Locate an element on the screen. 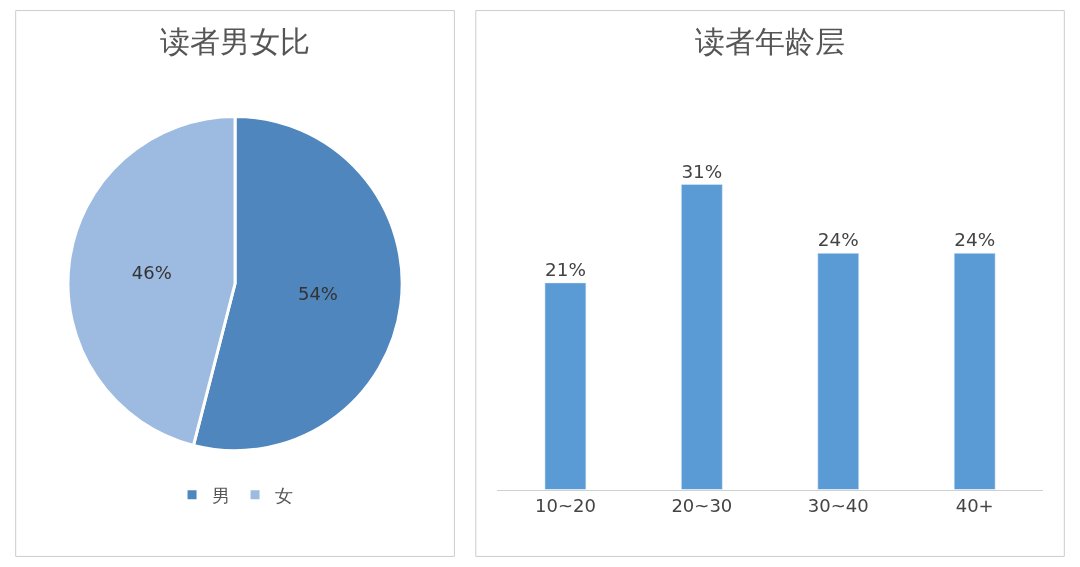  legend-label: 男 is located at coordinates (221, 495).